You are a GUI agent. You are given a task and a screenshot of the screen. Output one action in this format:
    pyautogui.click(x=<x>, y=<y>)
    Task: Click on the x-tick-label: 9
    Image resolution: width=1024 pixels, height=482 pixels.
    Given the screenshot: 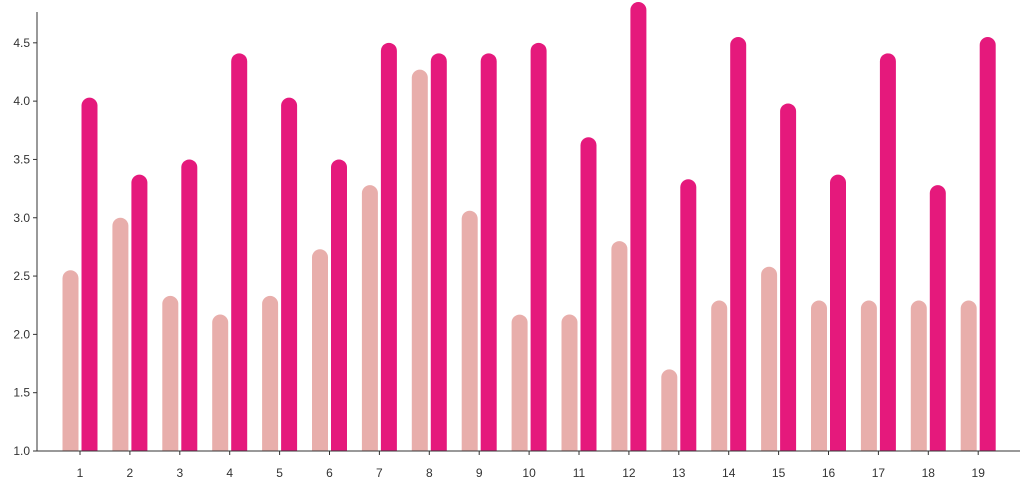 What is the action you would take?
    pyautogui.click(x=479, y=473)
    